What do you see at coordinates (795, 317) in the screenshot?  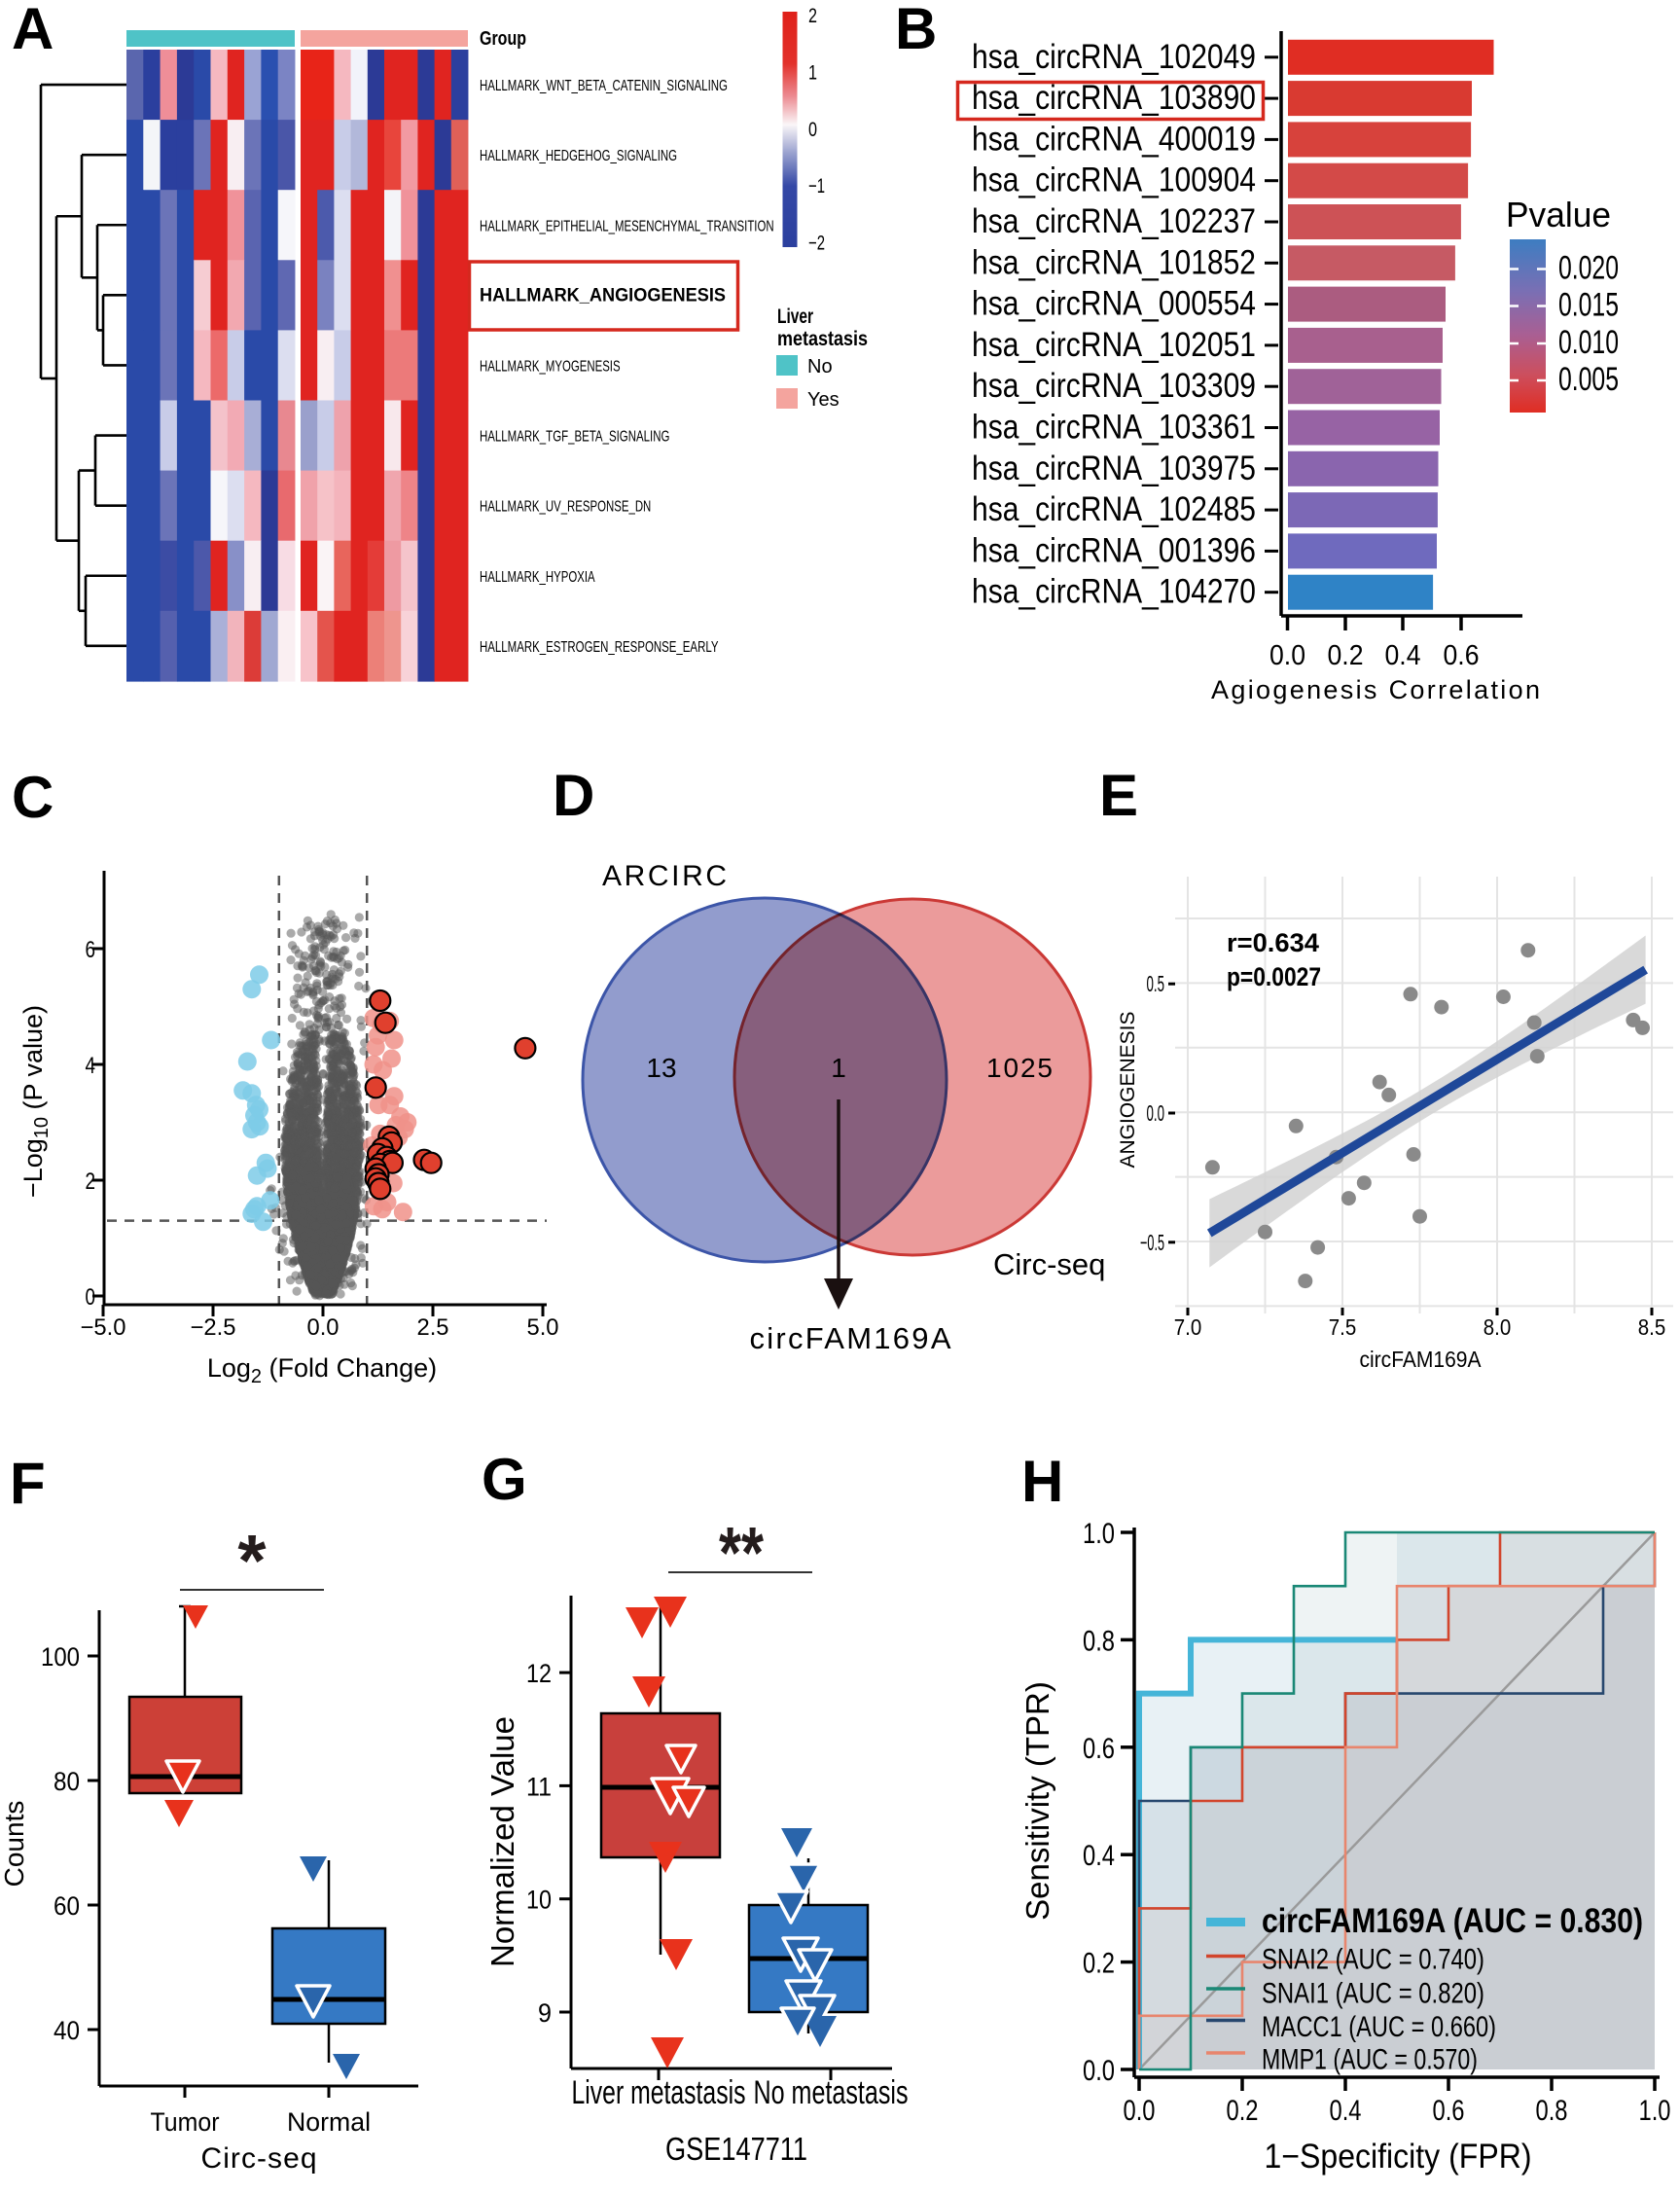 I see `svg-text: Liver` at bounding box center [795, 317].